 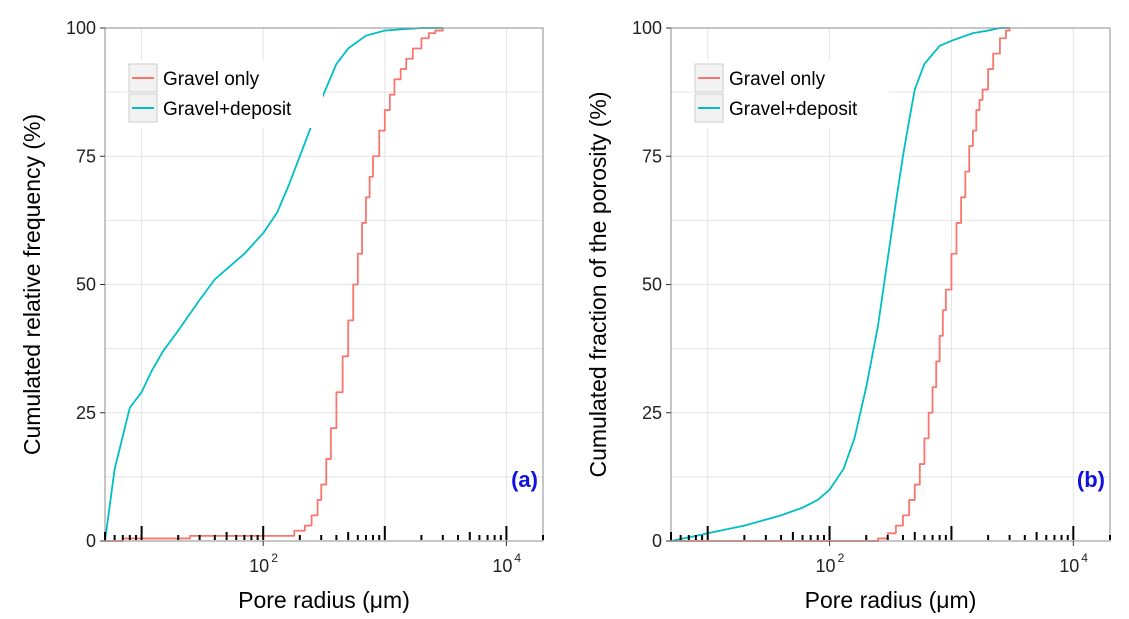 What do you see at coordinates (598, 284) in the screenshot?
I see `y-axis-label: Cumulated fraction of the porosity (%)` at bounding box center [598, 284].